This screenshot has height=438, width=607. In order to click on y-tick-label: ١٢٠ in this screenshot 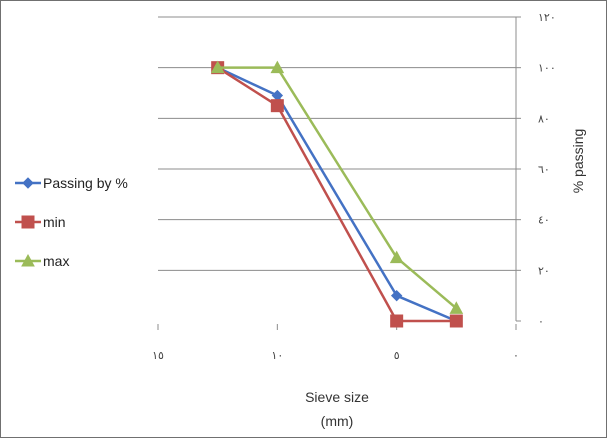, I will do `click(547, 17)`.